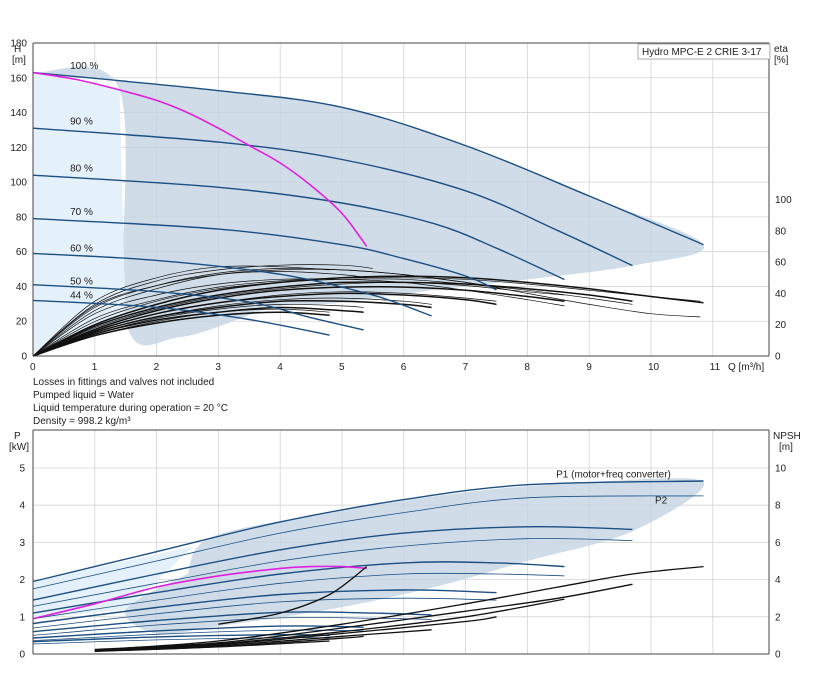 Image resolution: width=819 pixels, height=673 pixels. What do you see at coordinates (22, 469) in the screenshot?
I see `p-ytick-label: 5` at bounding box center [22, 469].